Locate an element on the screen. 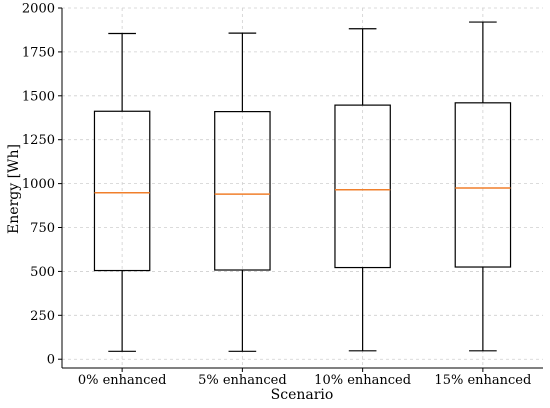 Image resolution: width=550 pixels, height=408 pixels. x-tick-label: 10% enhanced is located at coordinates (362, 380).